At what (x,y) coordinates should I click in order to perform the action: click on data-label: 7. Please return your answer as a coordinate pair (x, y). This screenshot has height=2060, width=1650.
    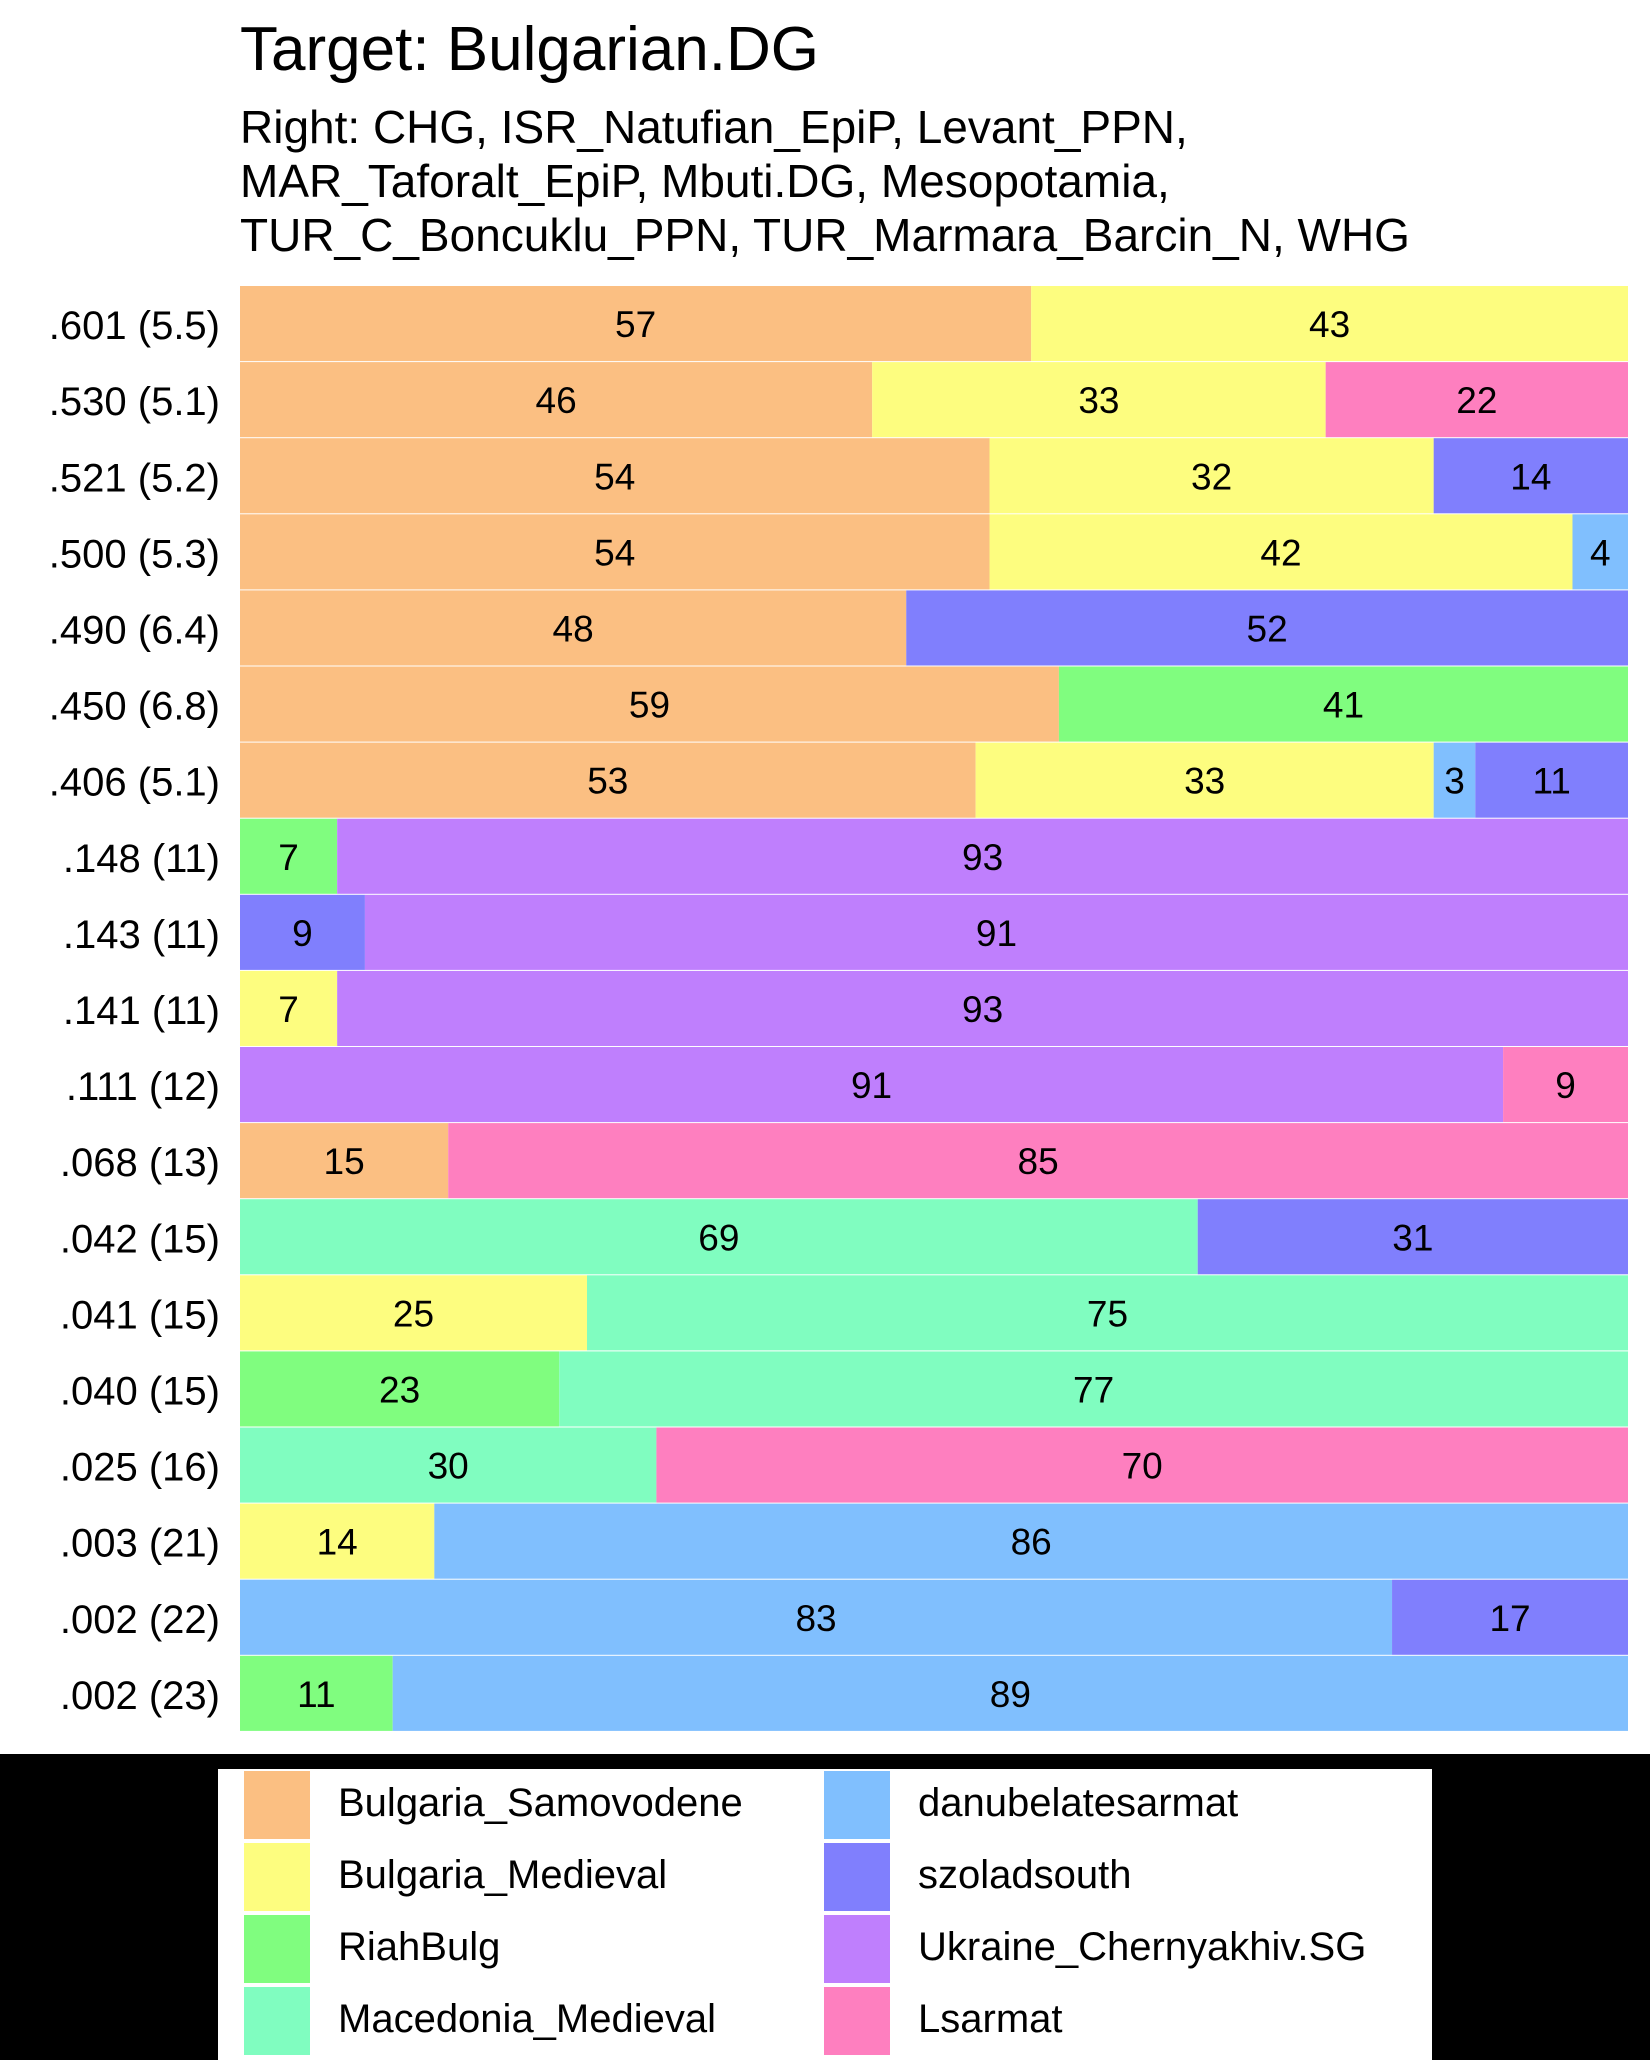
    Looking at the image, I should click on (288, 1009).